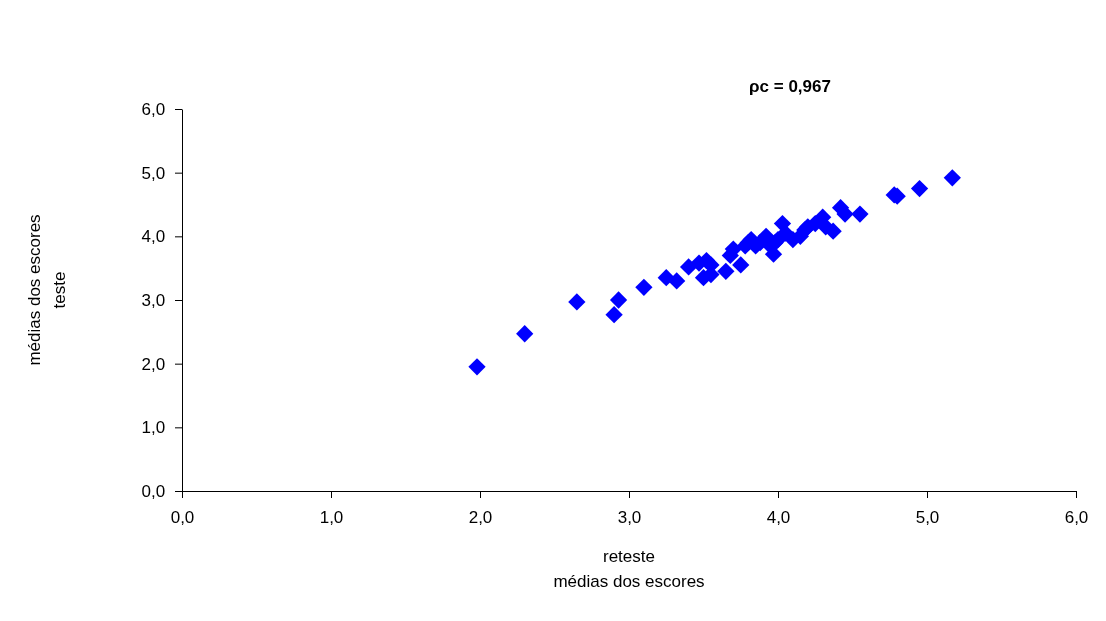  I want to click on y-tick-label: 3,0, so click(153, 300).